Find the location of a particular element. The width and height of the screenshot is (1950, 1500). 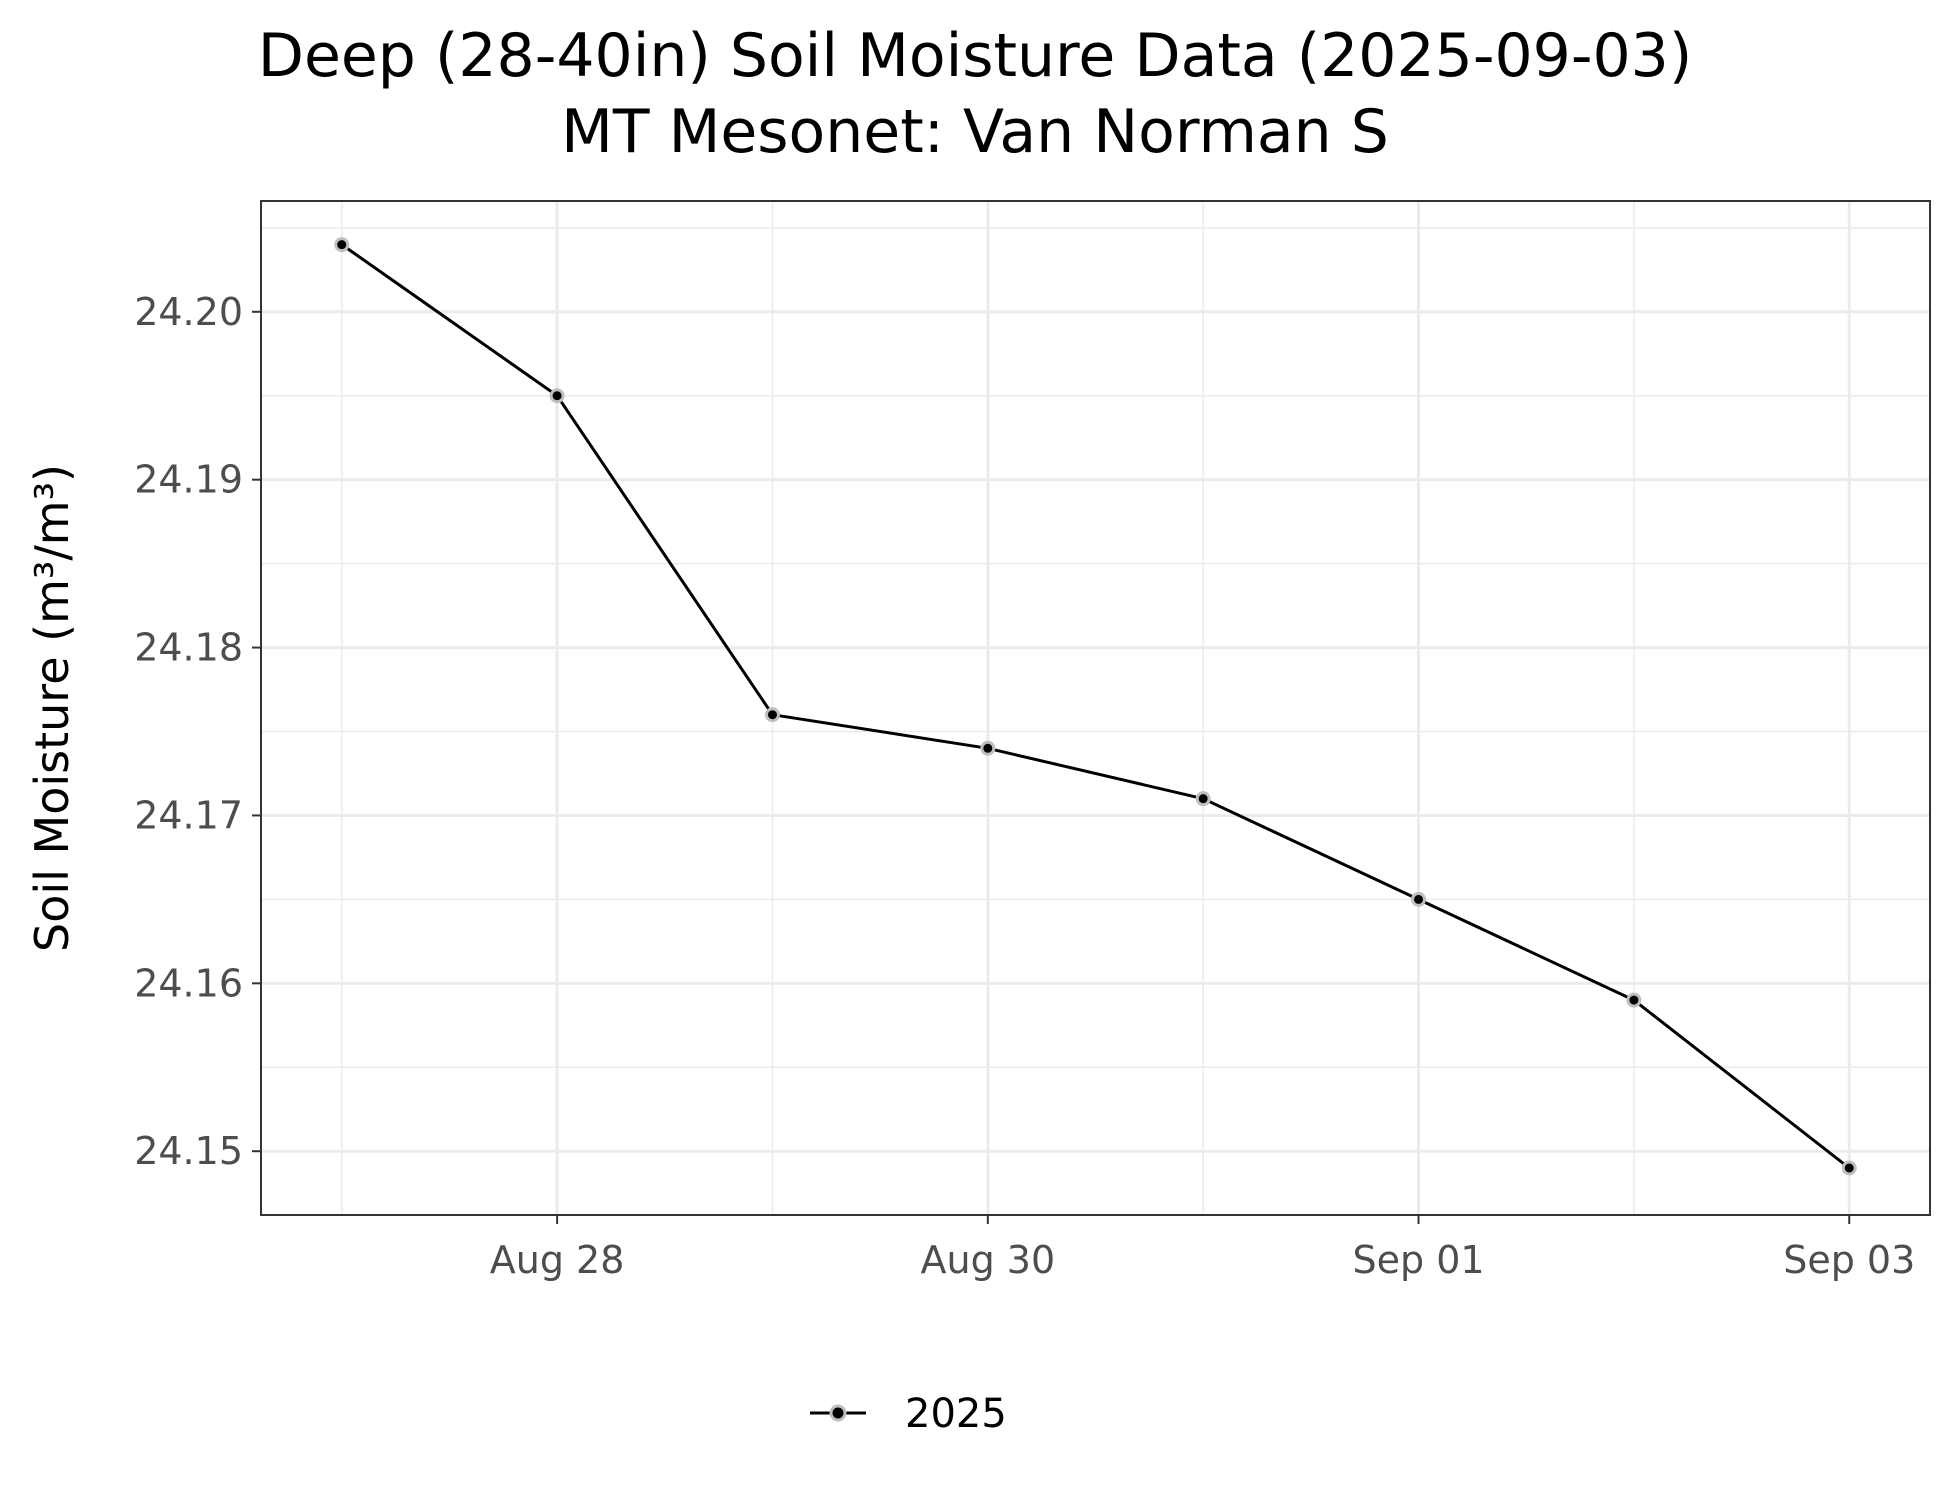

chart-subtitle: MT Mesonet: Van Norman S is located at coordinates (975, 132).